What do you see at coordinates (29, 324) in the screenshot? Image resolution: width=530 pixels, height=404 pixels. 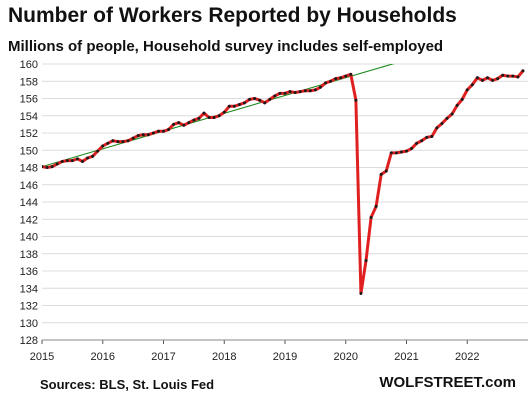 I see `y-tick-label: 130` at bounding box center [29, 324].